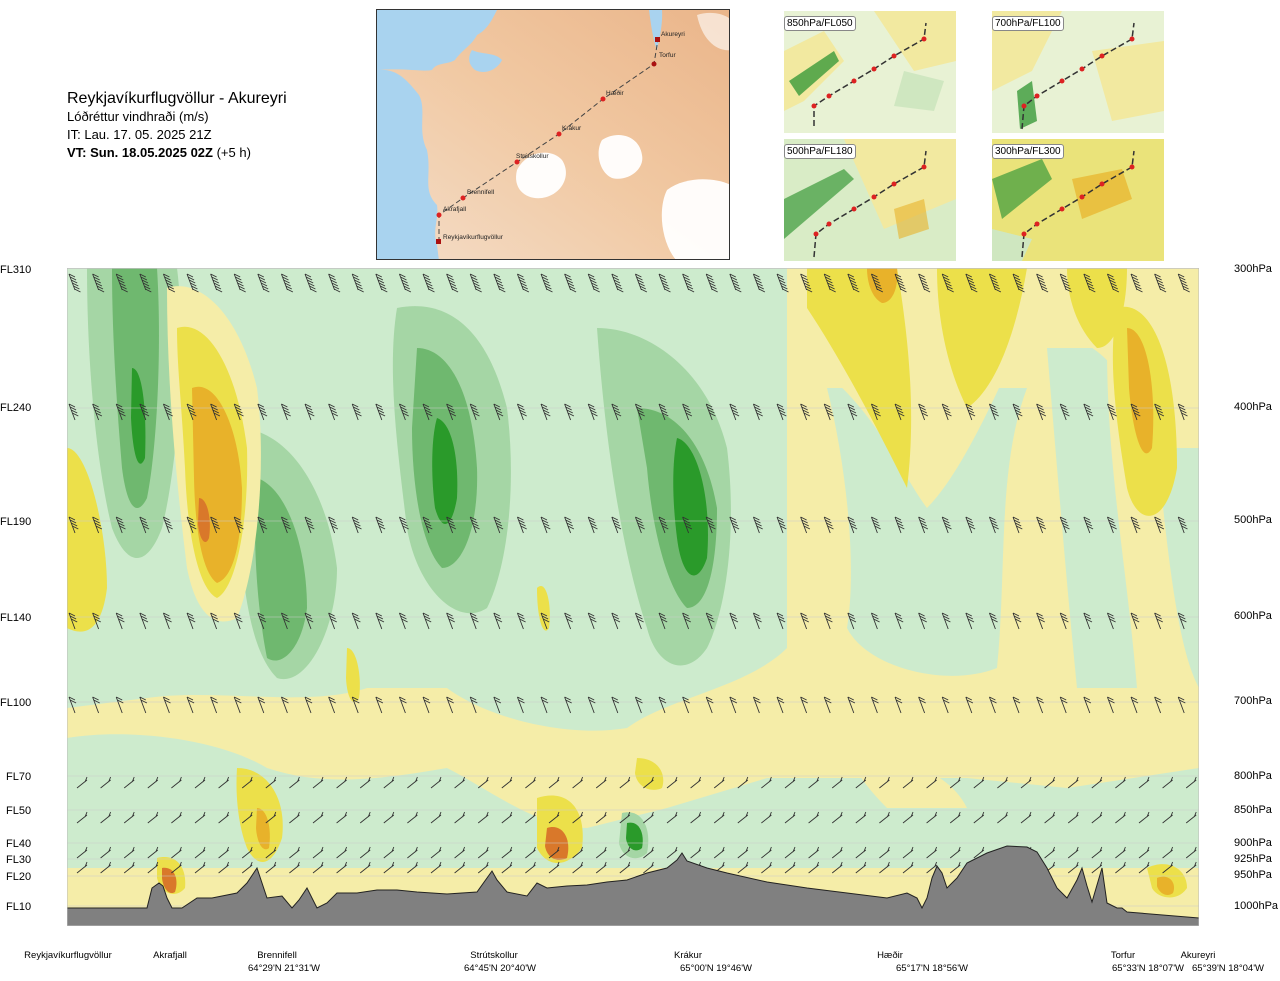 This screenshot has height=981, width=1280. Describe the element at coordinates (473, 237) in the screenshot. I see `map-label: Reykjavíkurflugvöllur` at that location.